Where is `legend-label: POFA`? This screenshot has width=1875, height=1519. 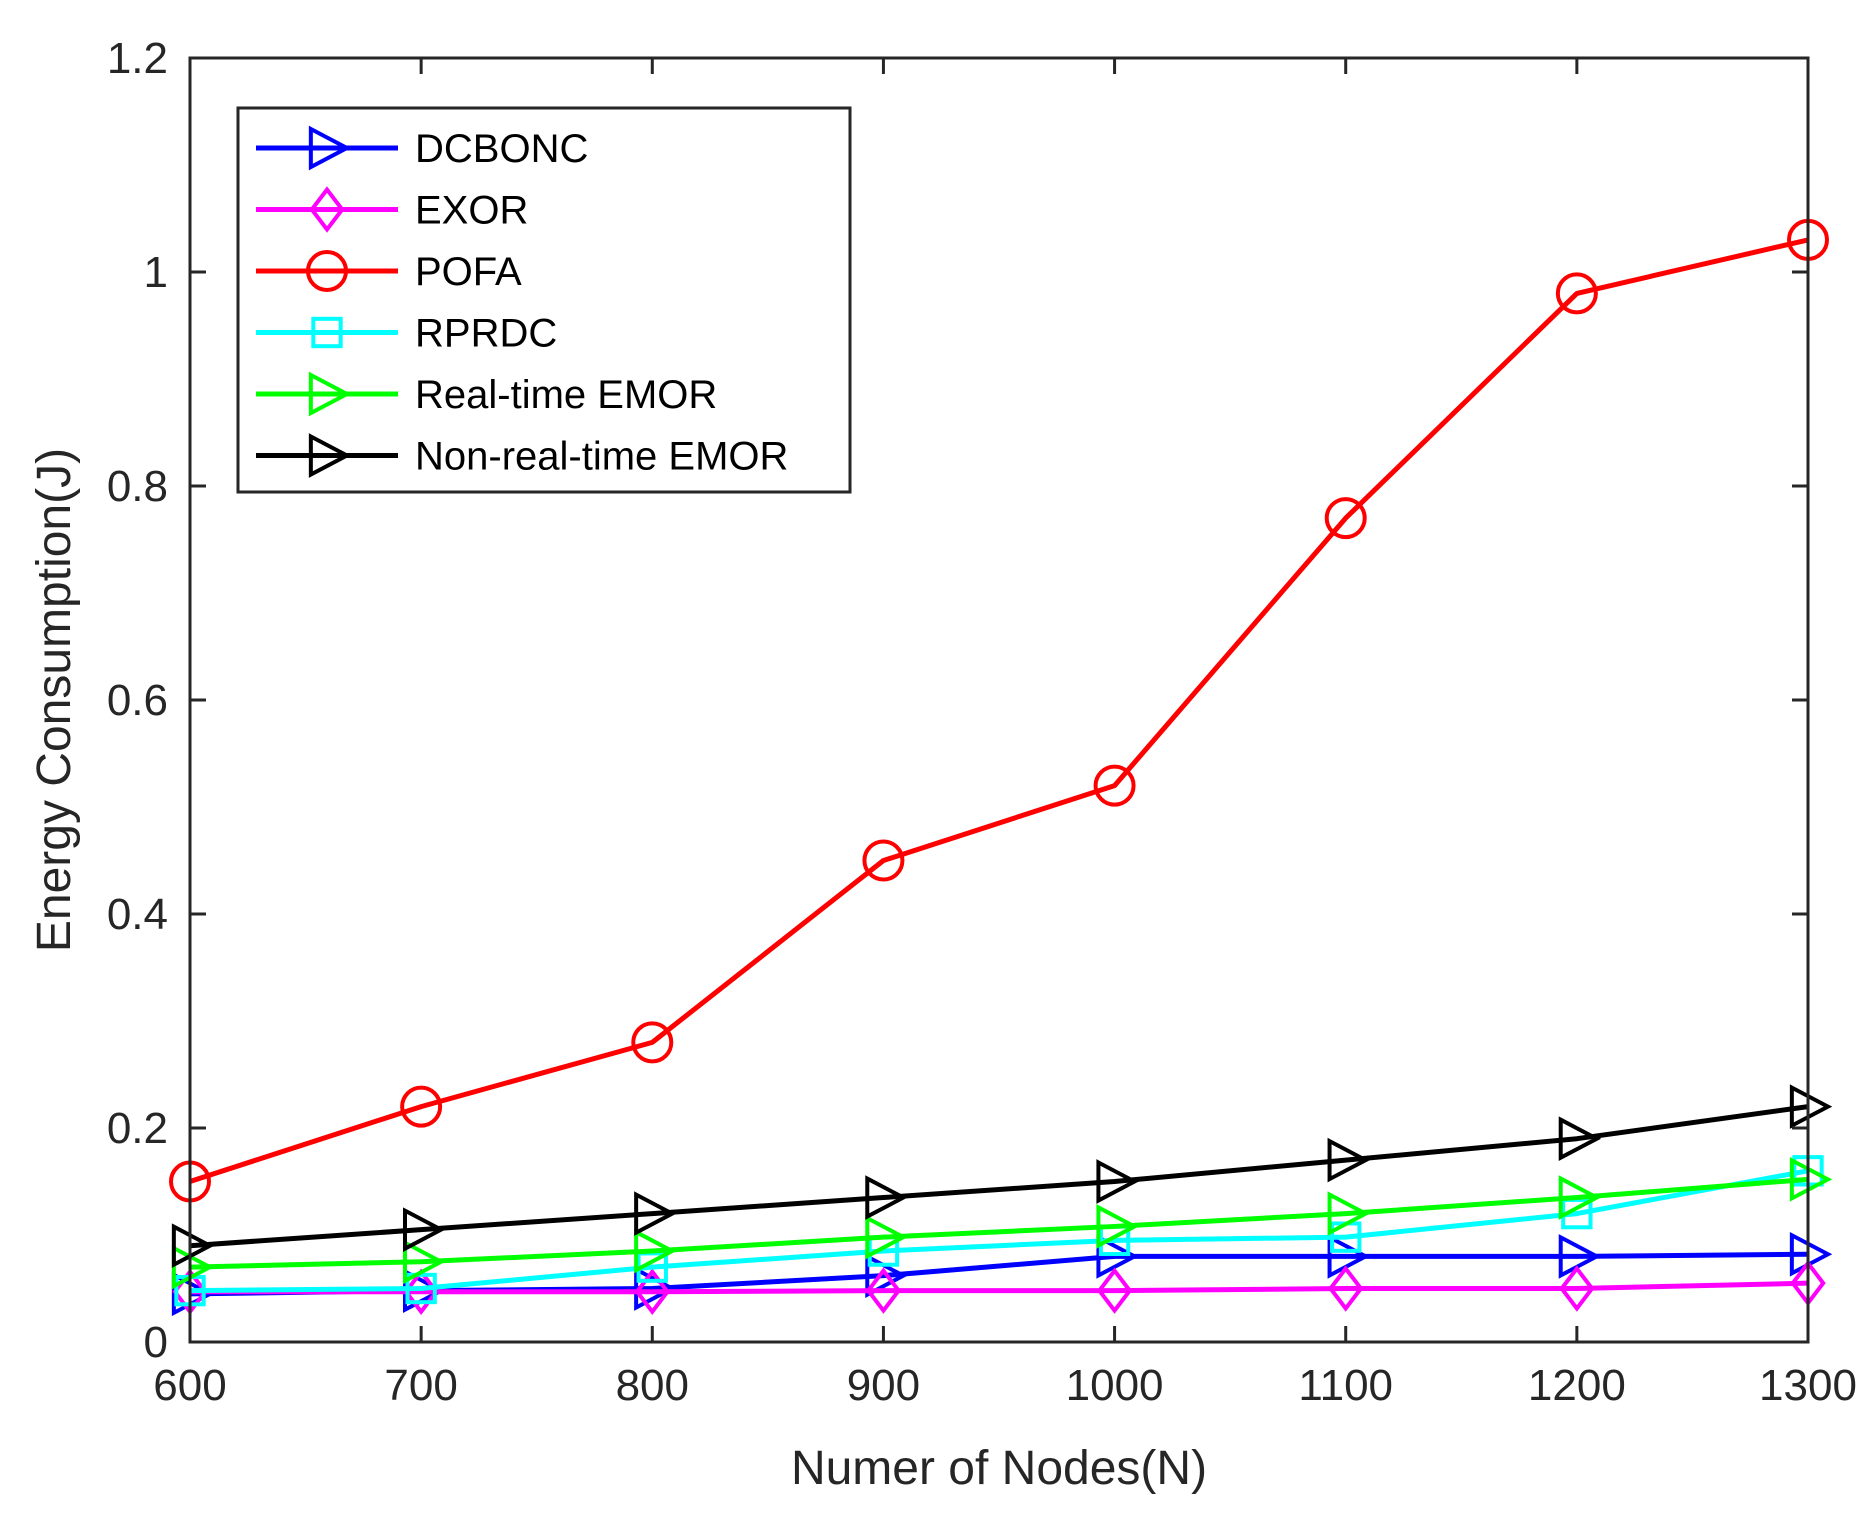 legend-label: POFA is located at coordinates (468, 272).